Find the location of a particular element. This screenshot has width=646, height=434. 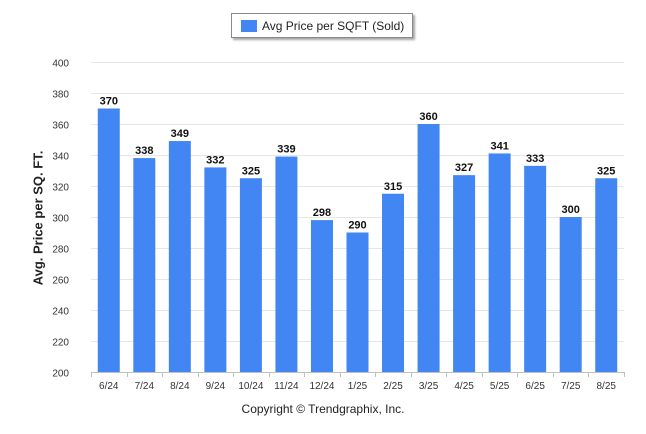

x-tick-label: 2/25 is located at coordinates (393, 386).